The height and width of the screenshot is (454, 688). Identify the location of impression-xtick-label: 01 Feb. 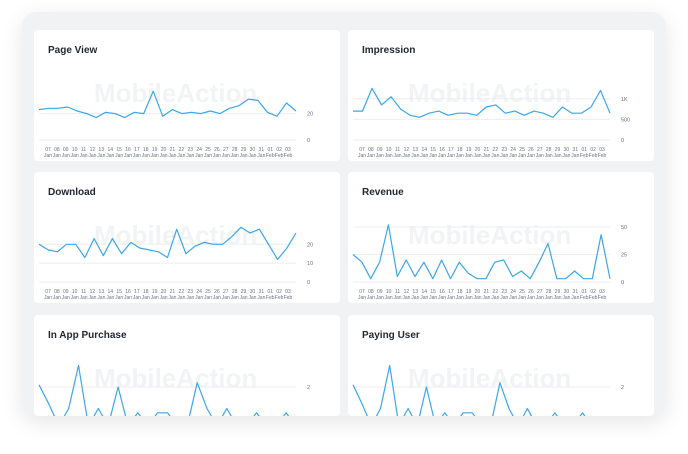
(584, 153).